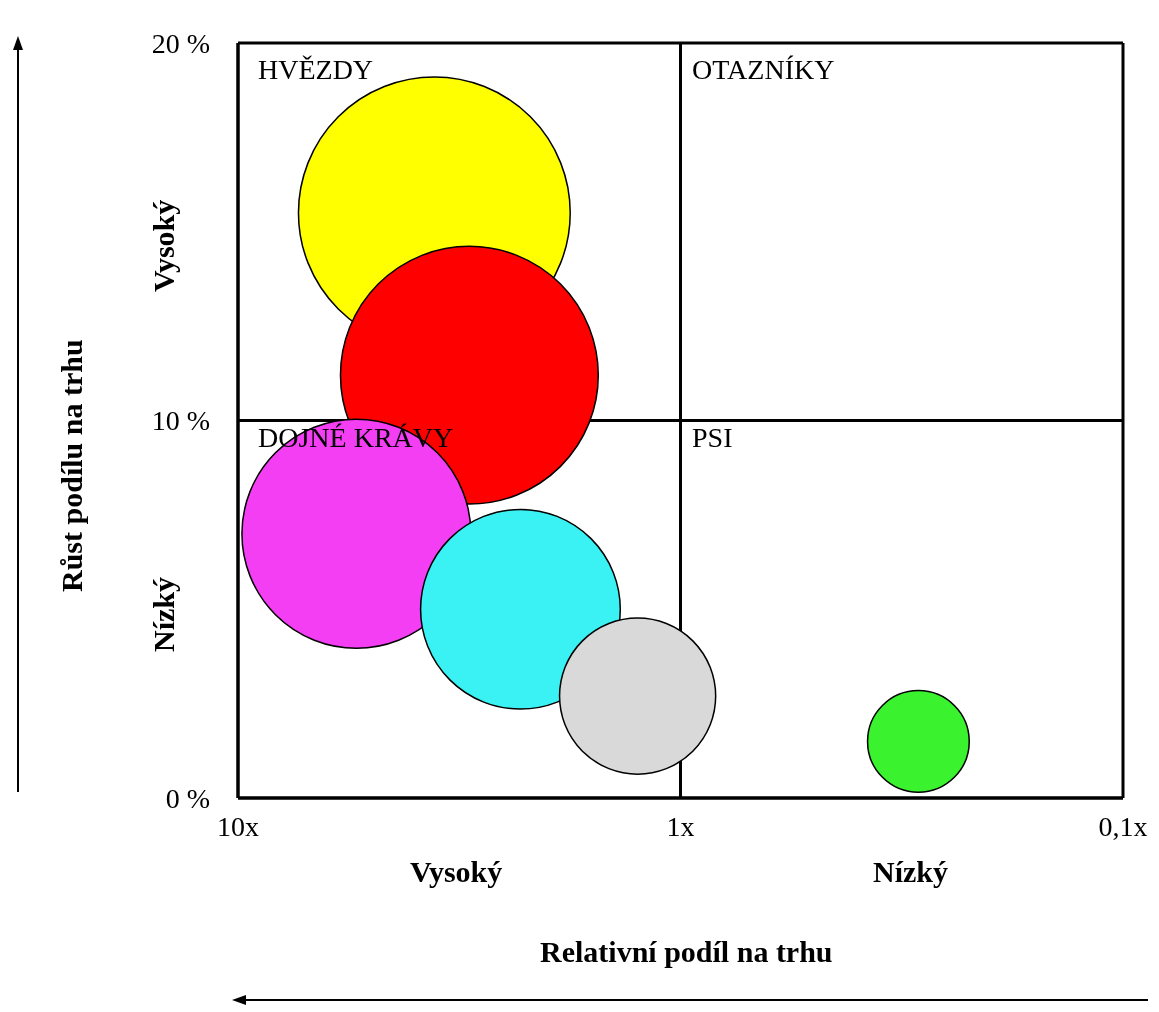 This screenshot has width=1159, height=1012. I want to click on annotation: HVĚZDY, so click(316, 70).